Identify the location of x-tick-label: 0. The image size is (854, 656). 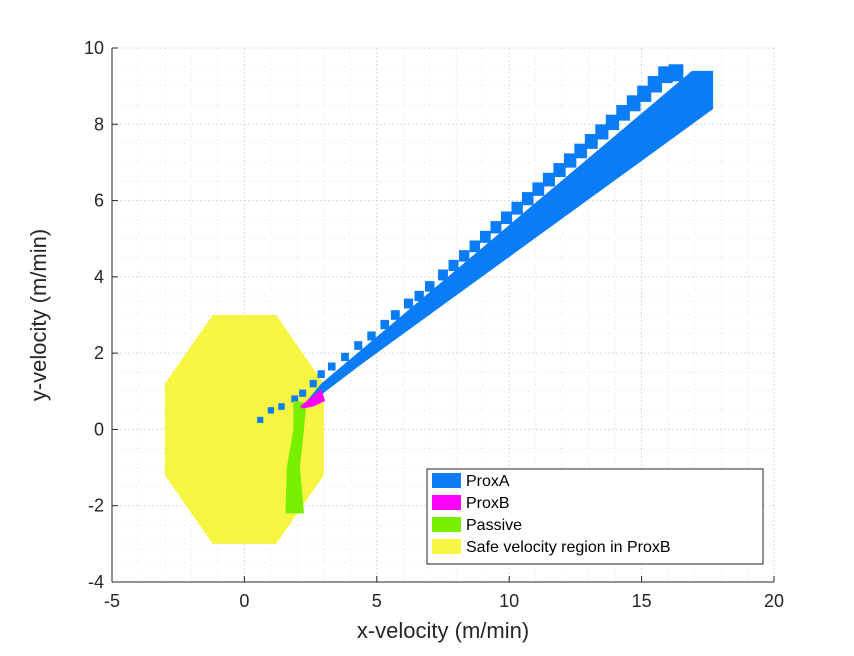
(244, 601).